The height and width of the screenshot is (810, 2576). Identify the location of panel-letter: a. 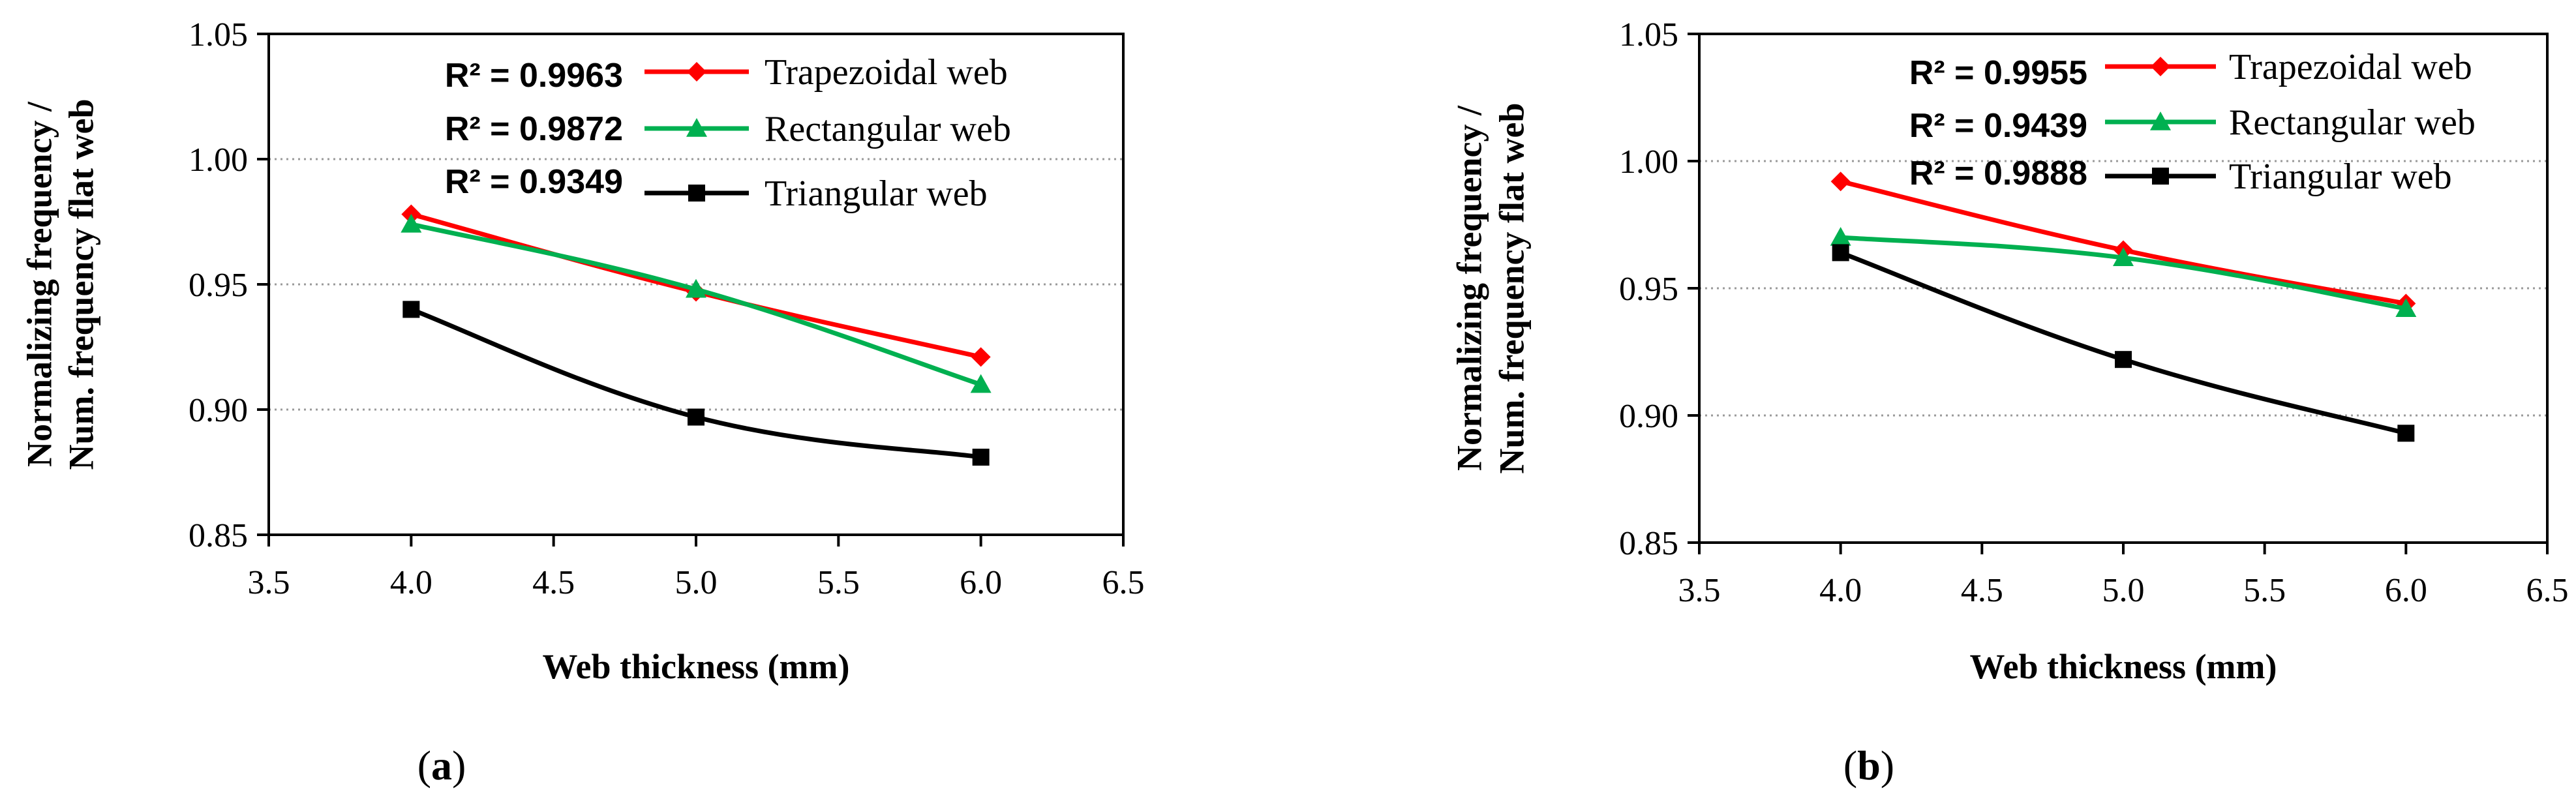
(442, 765).